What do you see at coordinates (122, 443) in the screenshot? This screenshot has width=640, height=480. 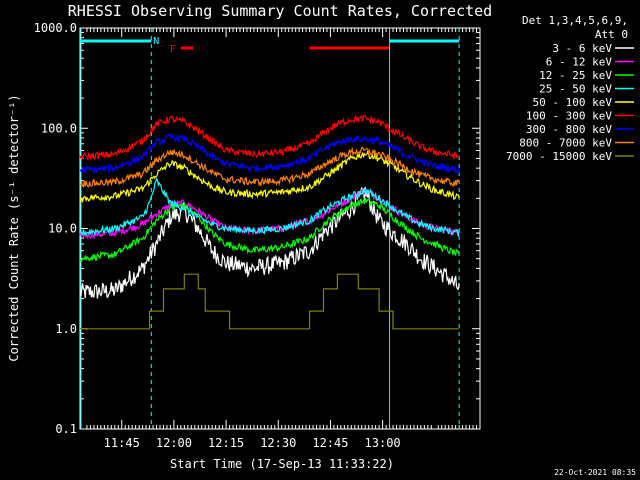 I see `x-tick-label: 11:45` at bounding box center [122, 443].